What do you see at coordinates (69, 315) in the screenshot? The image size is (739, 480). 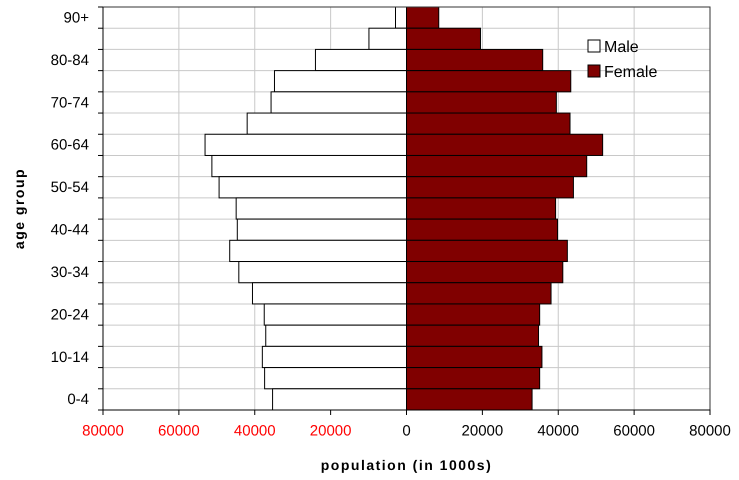 I see `y-tick-label: 20-24` at bounding box center [69, 315].